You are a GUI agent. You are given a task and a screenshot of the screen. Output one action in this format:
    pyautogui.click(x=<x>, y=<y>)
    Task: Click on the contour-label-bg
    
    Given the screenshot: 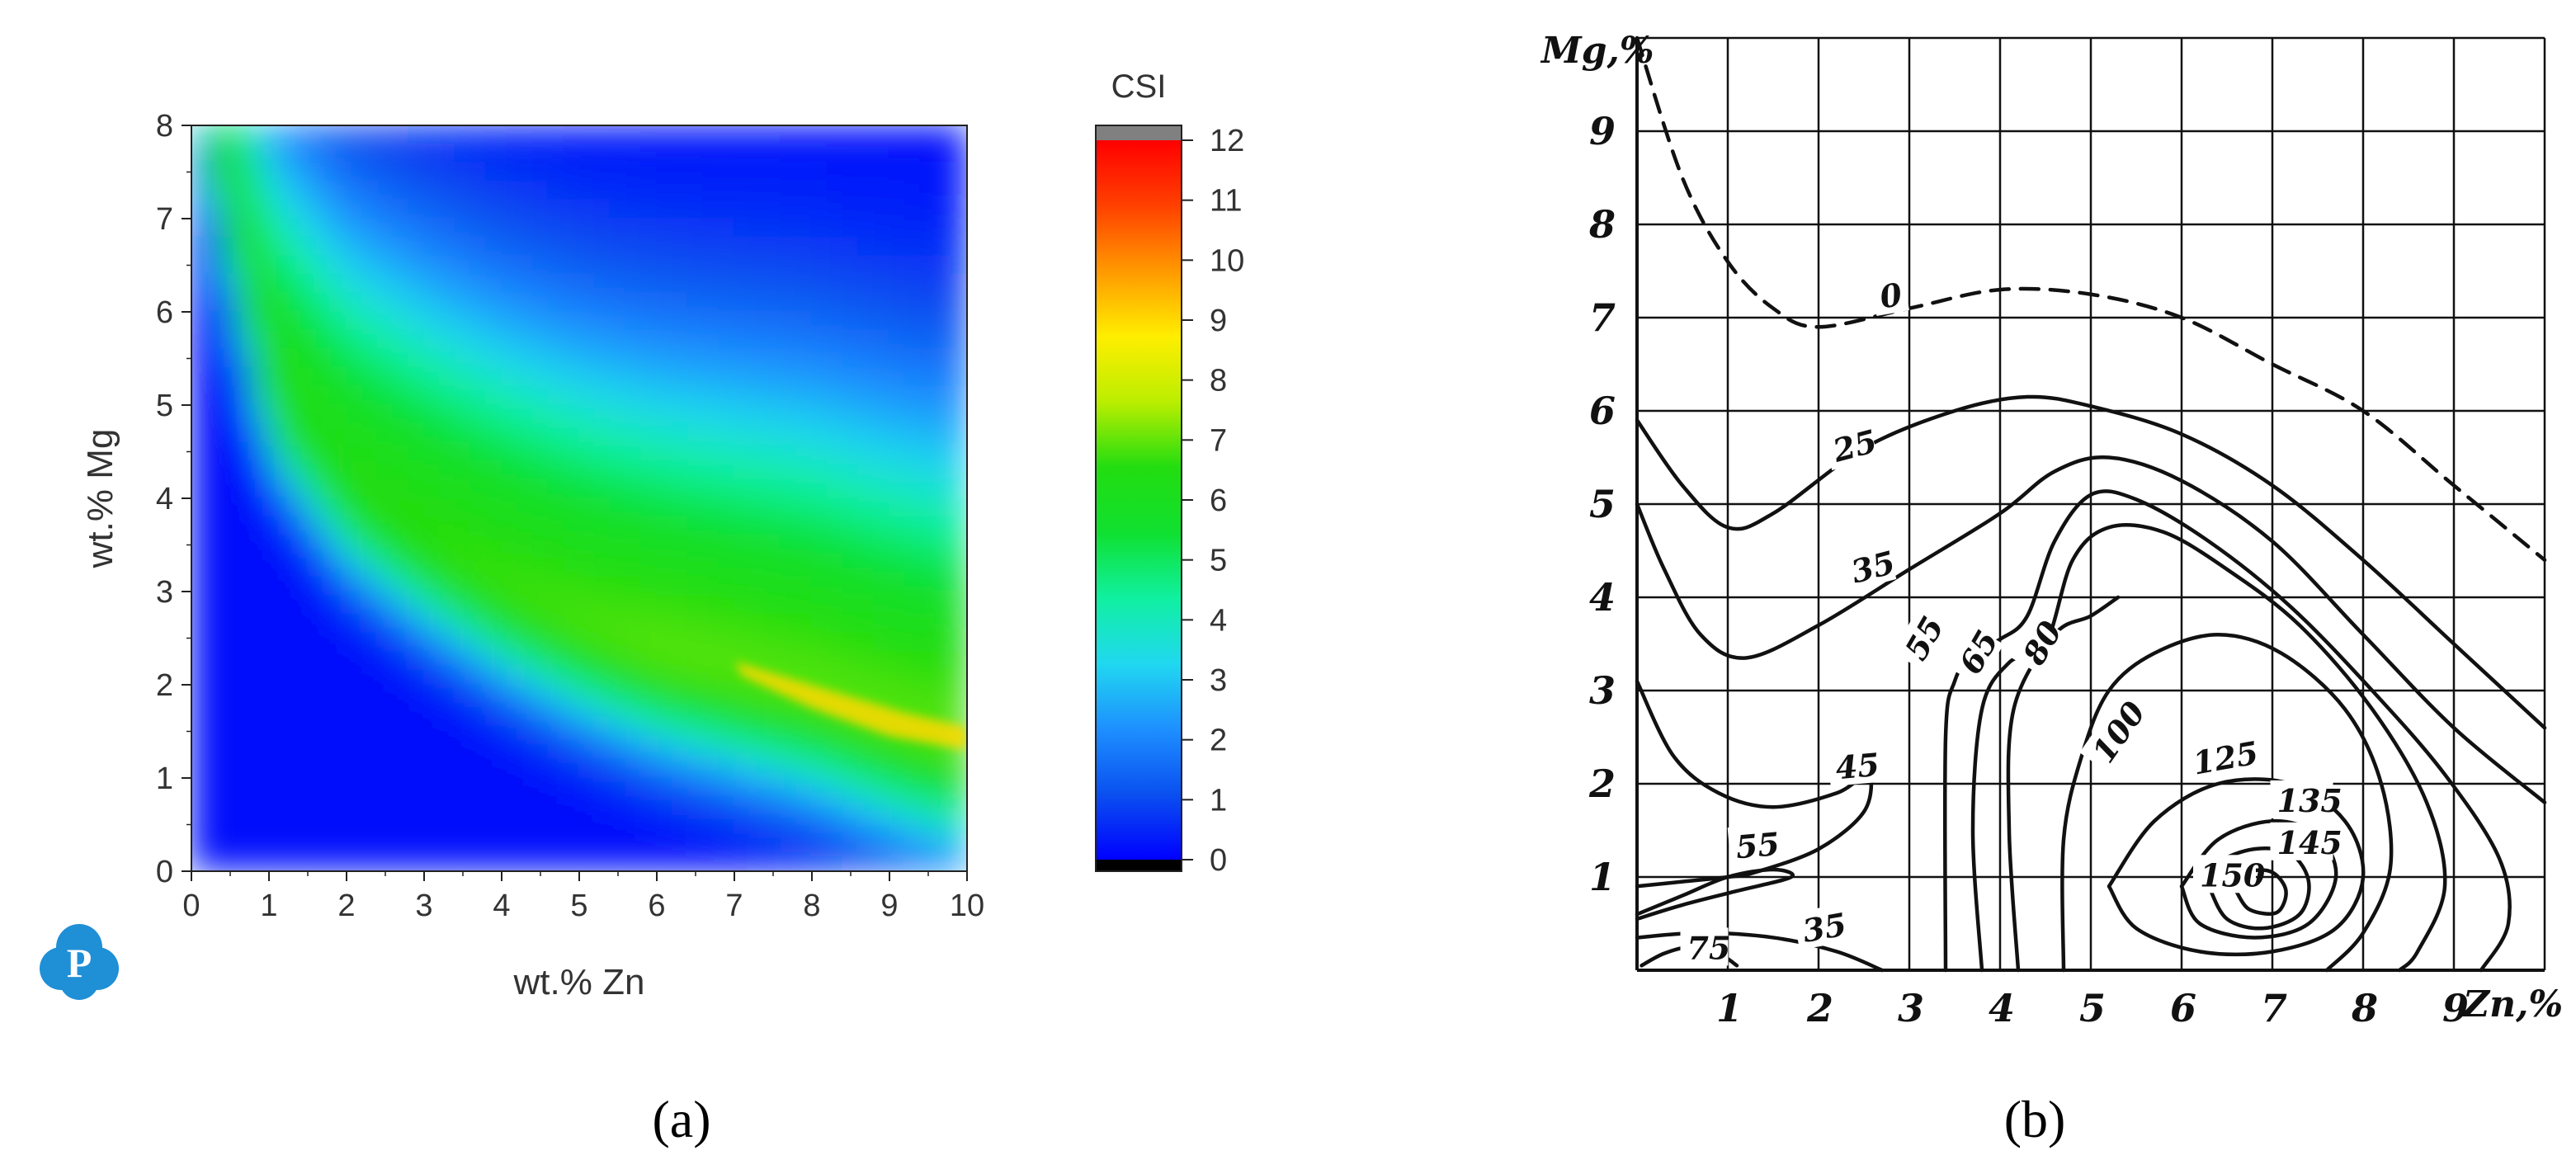 What is the action you would take?
    pyautogui.click(x=2301, y=799)
    